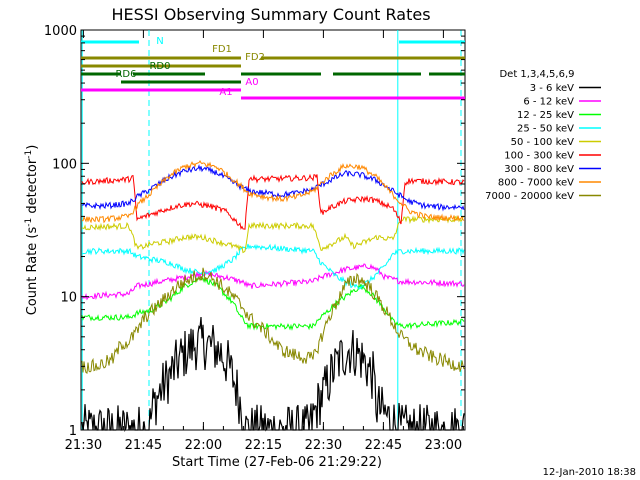 The height and width of the screenshot is (480, 640). What do you see at coordinates (32, 230) in the screenshot?
I see `y-axis-label: Count Rate (s-1 detector-1)` at bounding box center [32, 230].